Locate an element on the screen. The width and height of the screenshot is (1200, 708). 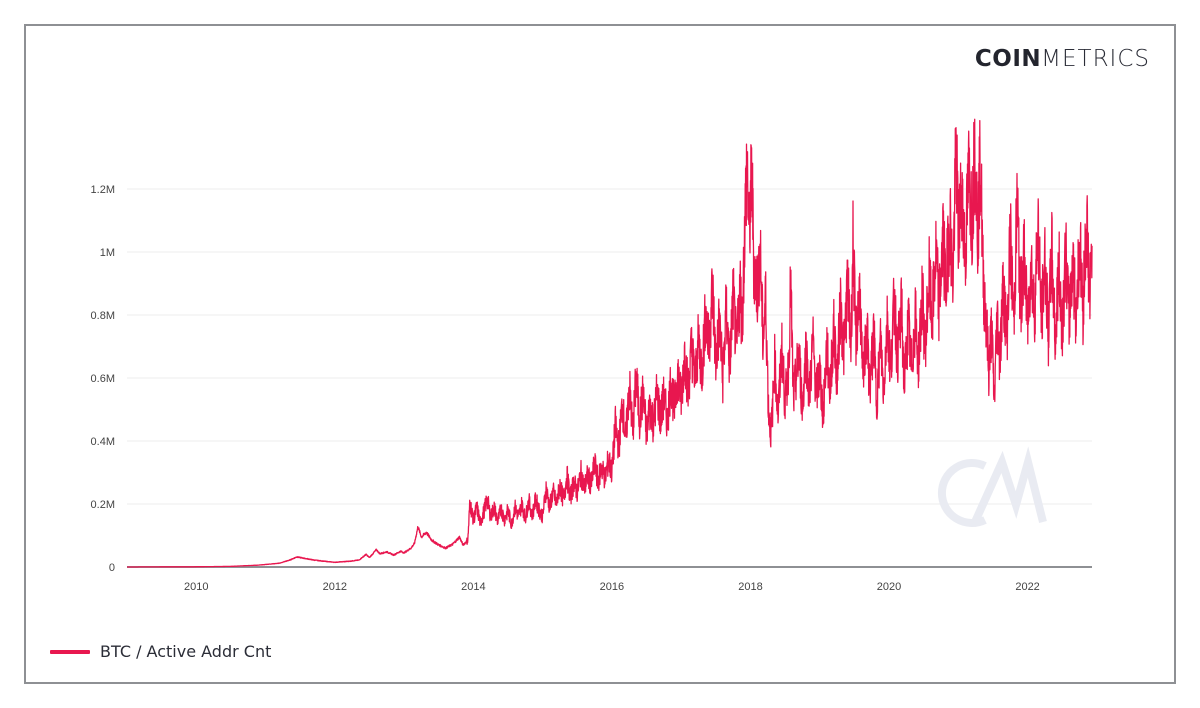
coinmetrics-logo: COINMETRICS is located at coordinates (1062, 59).